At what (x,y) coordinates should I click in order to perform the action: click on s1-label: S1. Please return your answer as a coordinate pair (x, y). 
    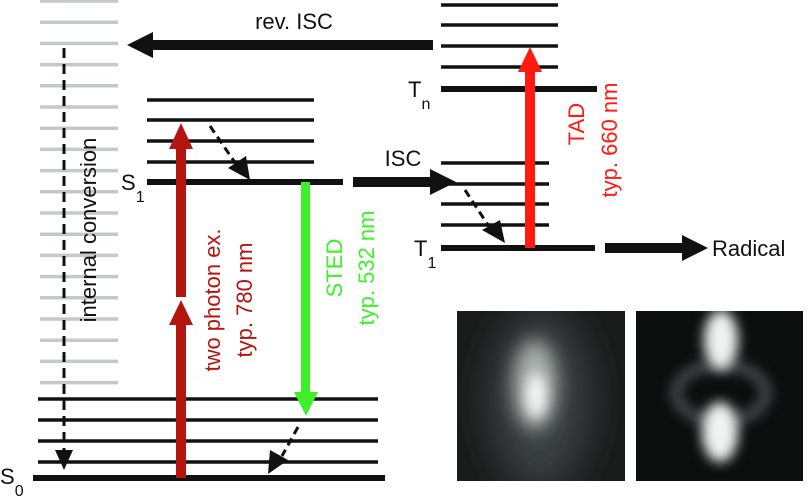
    Looking at the image, I should click on (133, 188).